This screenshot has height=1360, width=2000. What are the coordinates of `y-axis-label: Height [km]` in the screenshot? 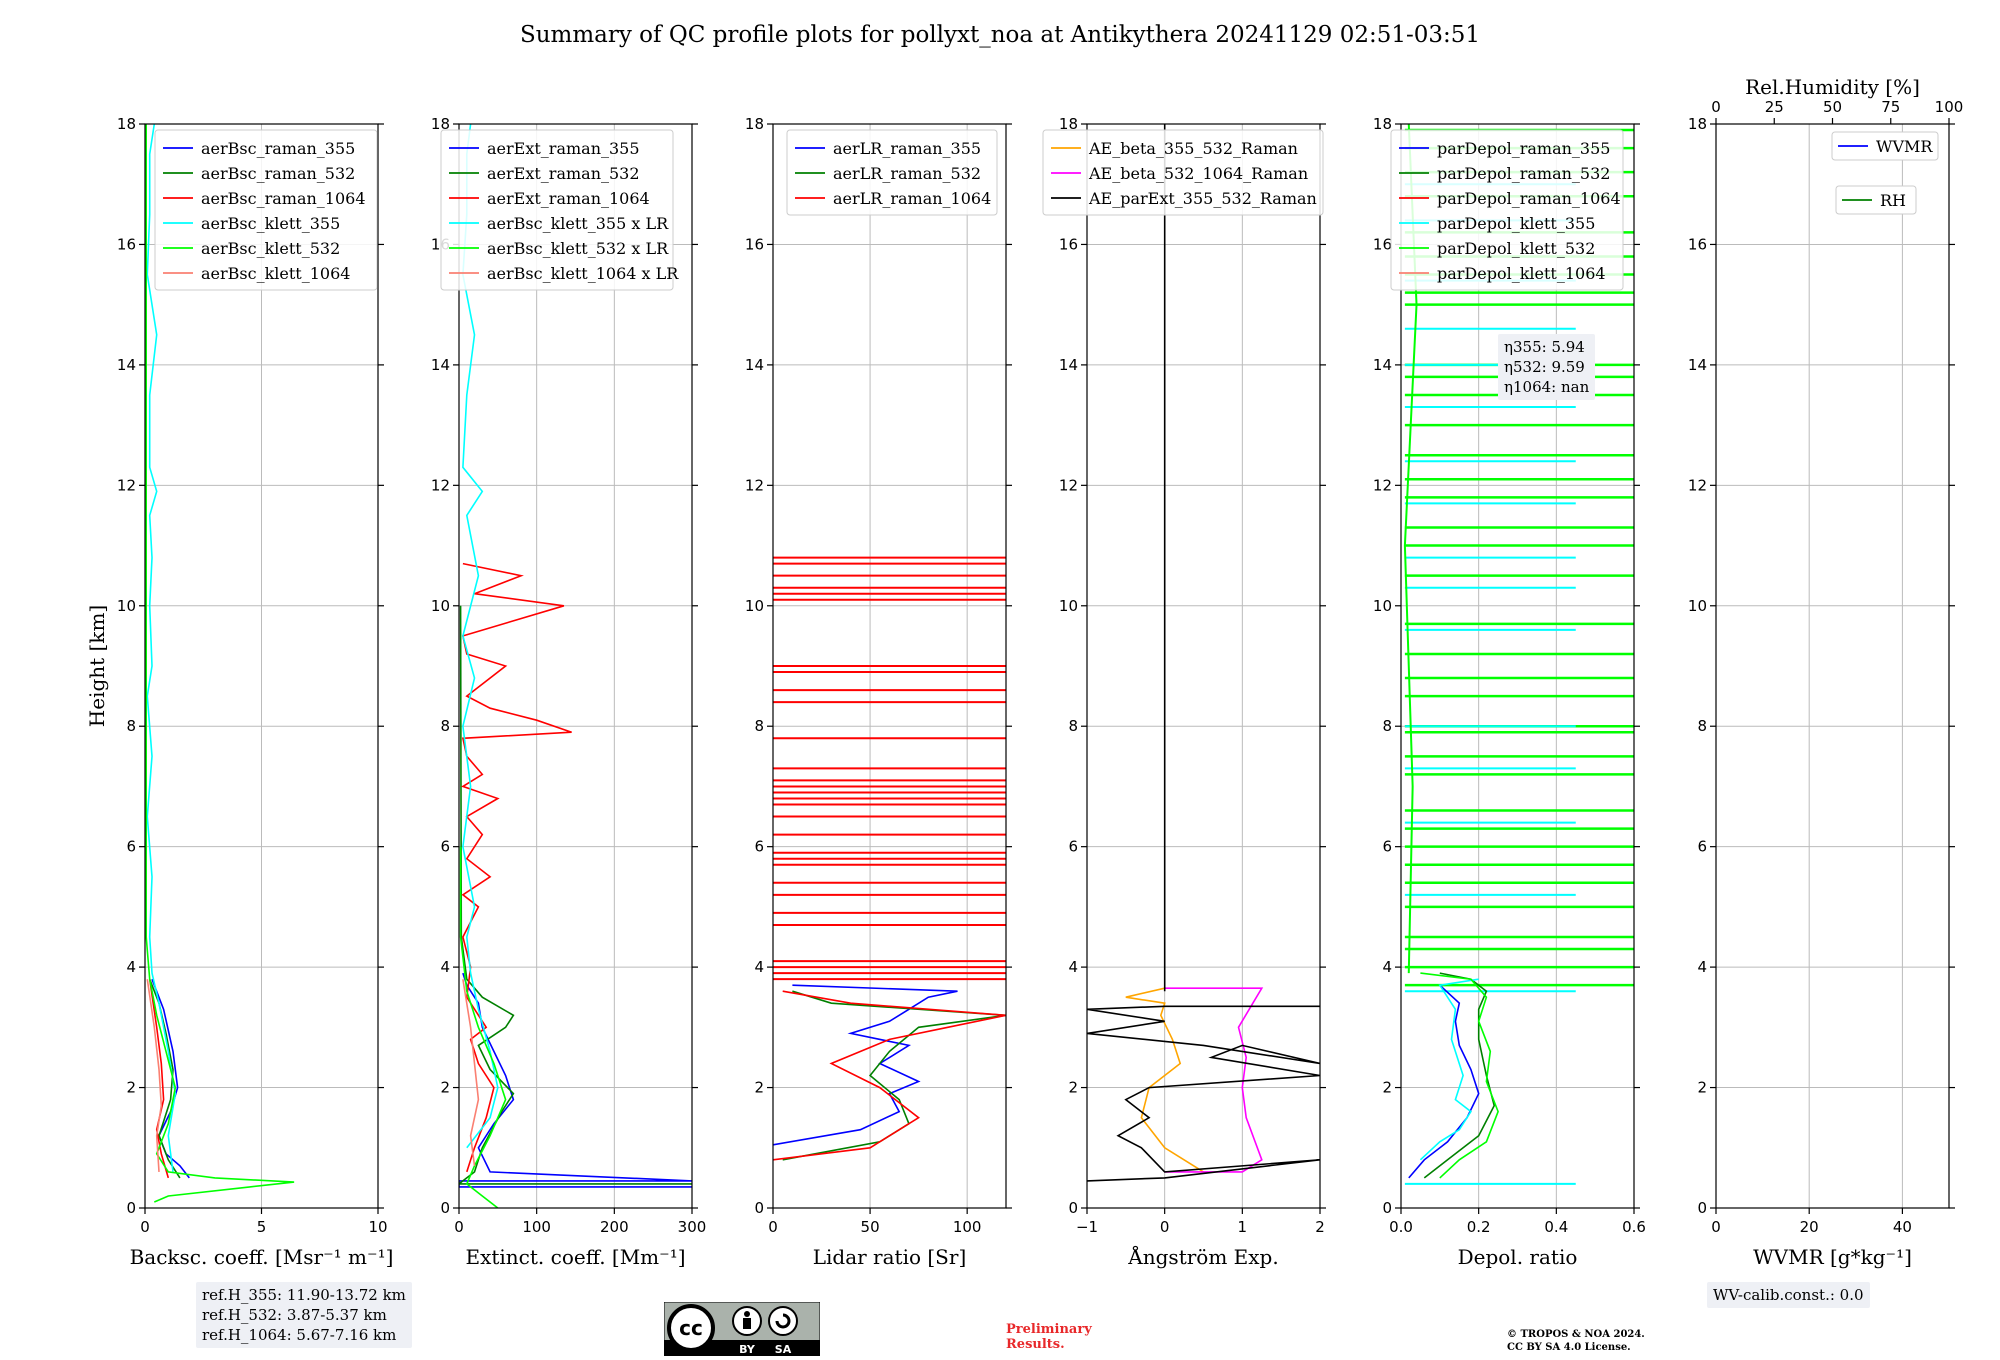 It's located at (97, 666).